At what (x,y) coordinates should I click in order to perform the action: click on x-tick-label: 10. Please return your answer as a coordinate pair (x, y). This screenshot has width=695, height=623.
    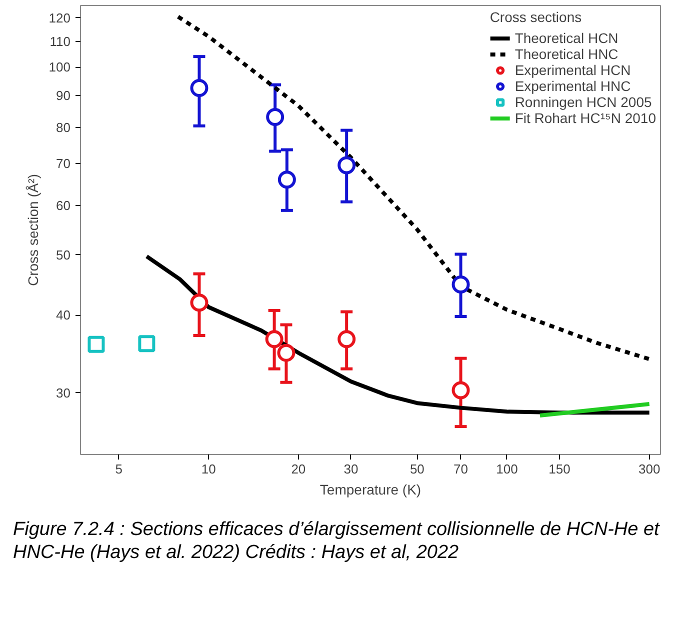
    Looking at the image, I should click on (208, 469).